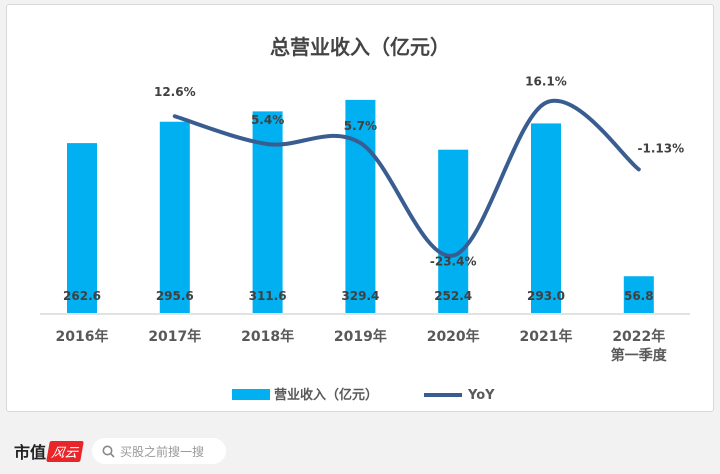 Image resolution: width=720 pixels, height=474 pixels. I want to click on bar-label: 252.4, so click(453, 296).